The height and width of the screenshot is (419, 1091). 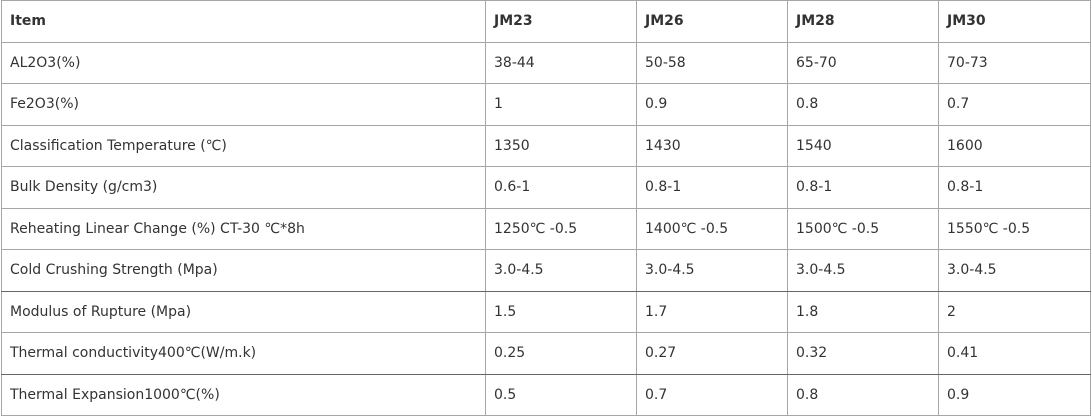 What do you see at coordinates (243, 187) in the screenshot?
I see `row-label: Bulk Density (g/cm3)` at bounding box center [243, 187].